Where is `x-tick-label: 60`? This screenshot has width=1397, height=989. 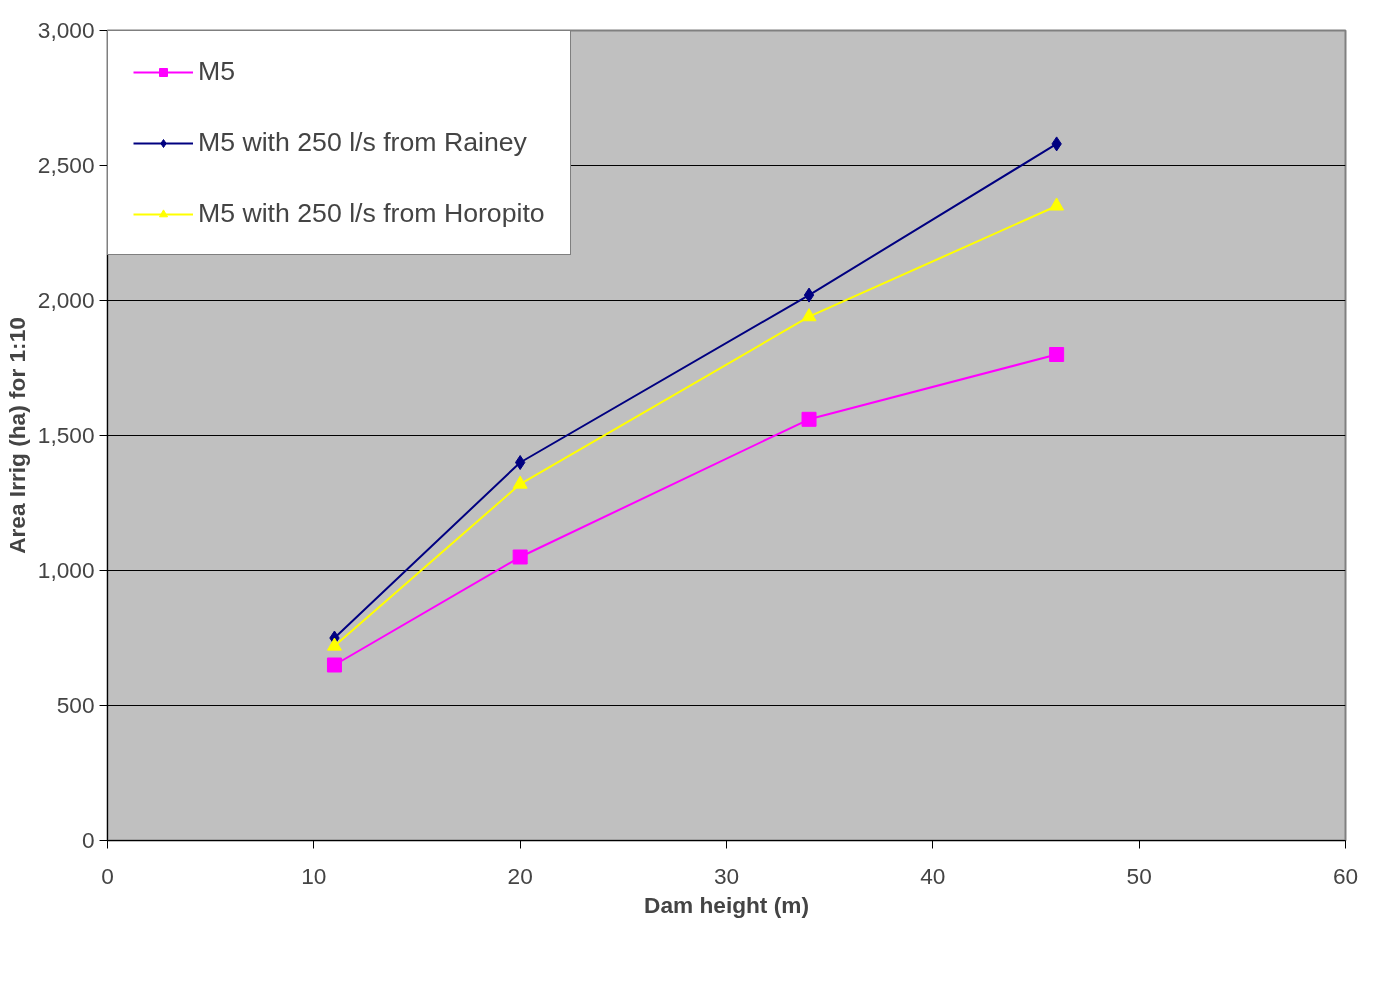
x-tick-label: 60 is located at coordinates (1345, 875).